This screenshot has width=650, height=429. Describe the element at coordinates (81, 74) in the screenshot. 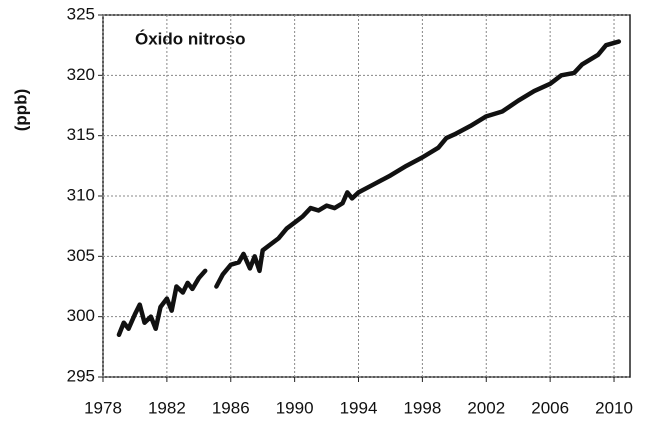

I see `y-tick-label: 320` at that location.